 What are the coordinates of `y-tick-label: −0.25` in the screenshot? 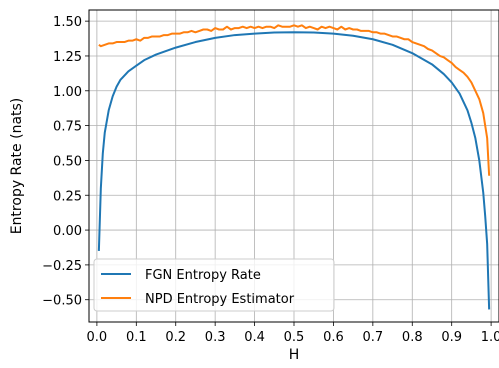 It's located at (62, 266).